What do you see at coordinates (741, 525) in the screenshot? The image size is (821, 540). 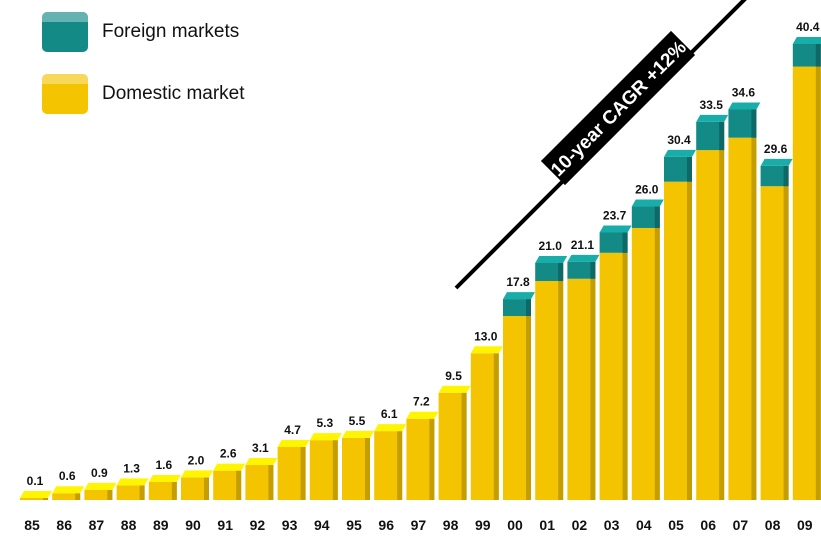 I see `x-tick-07: 07` at bounding box center [741, 525].